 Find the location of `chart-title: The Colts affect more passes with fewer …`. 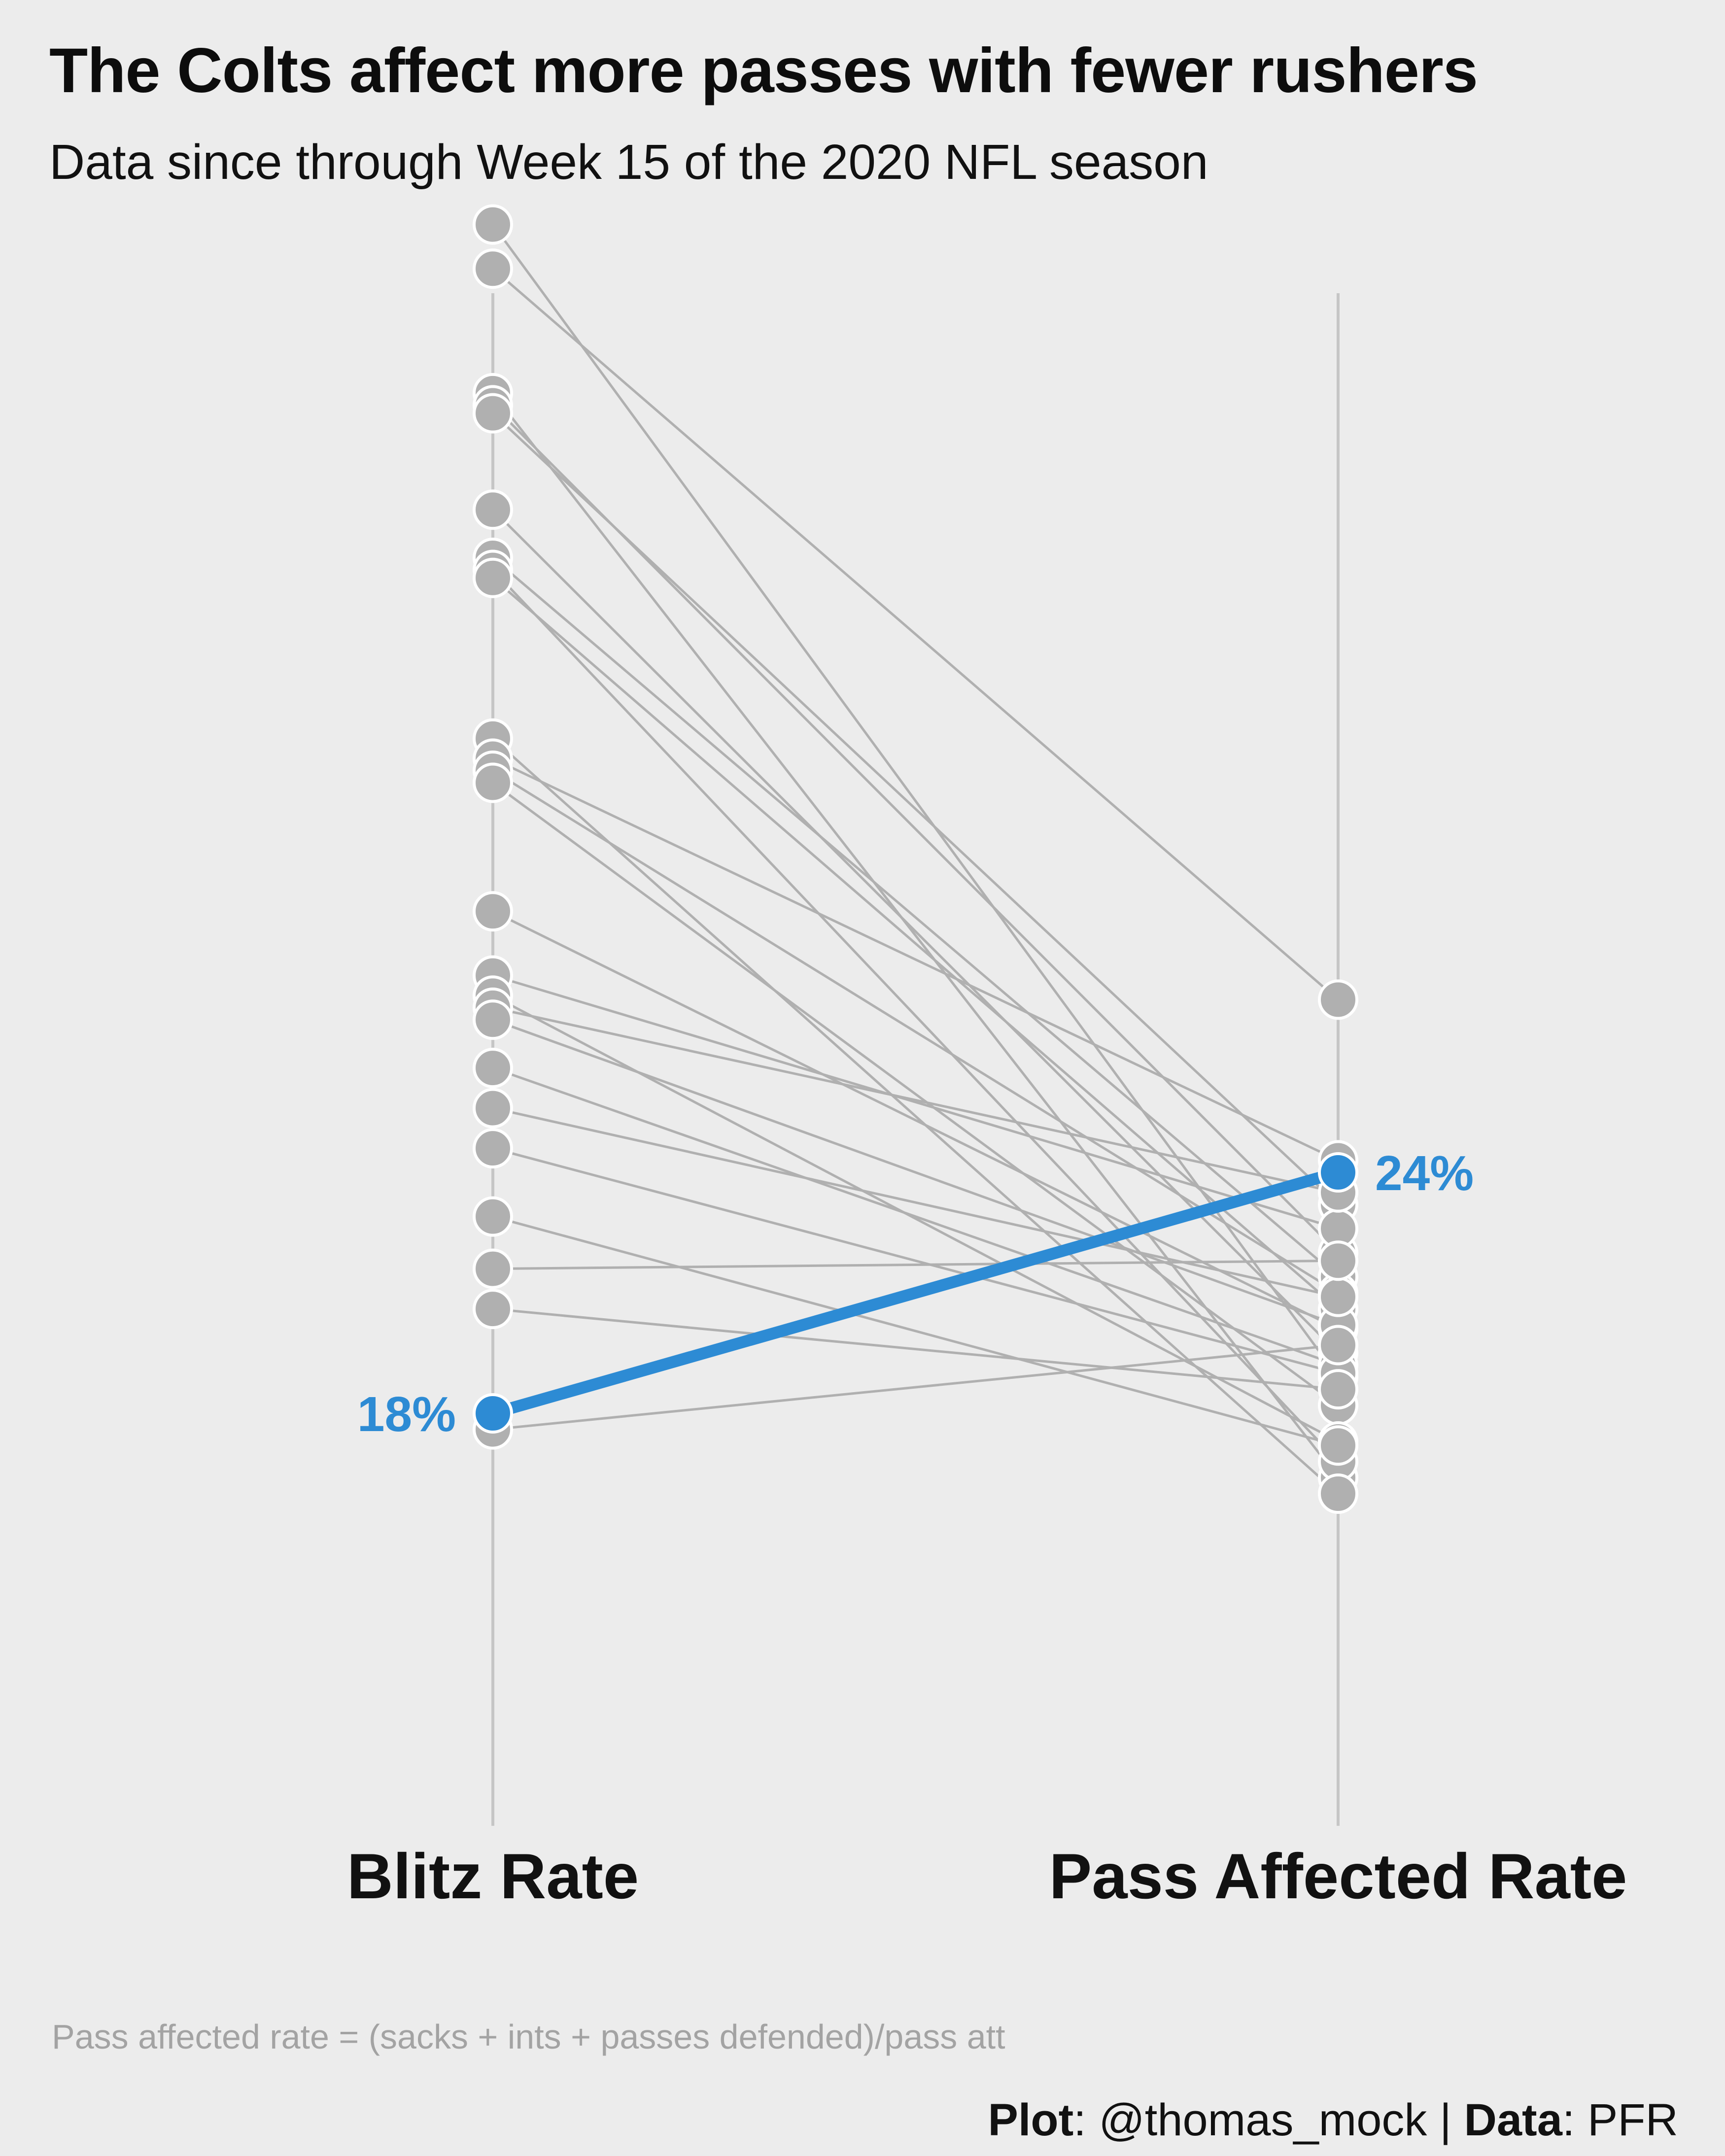

chart-title: The Colts affect more passes with fewer … is located at coordinates (764, 70).